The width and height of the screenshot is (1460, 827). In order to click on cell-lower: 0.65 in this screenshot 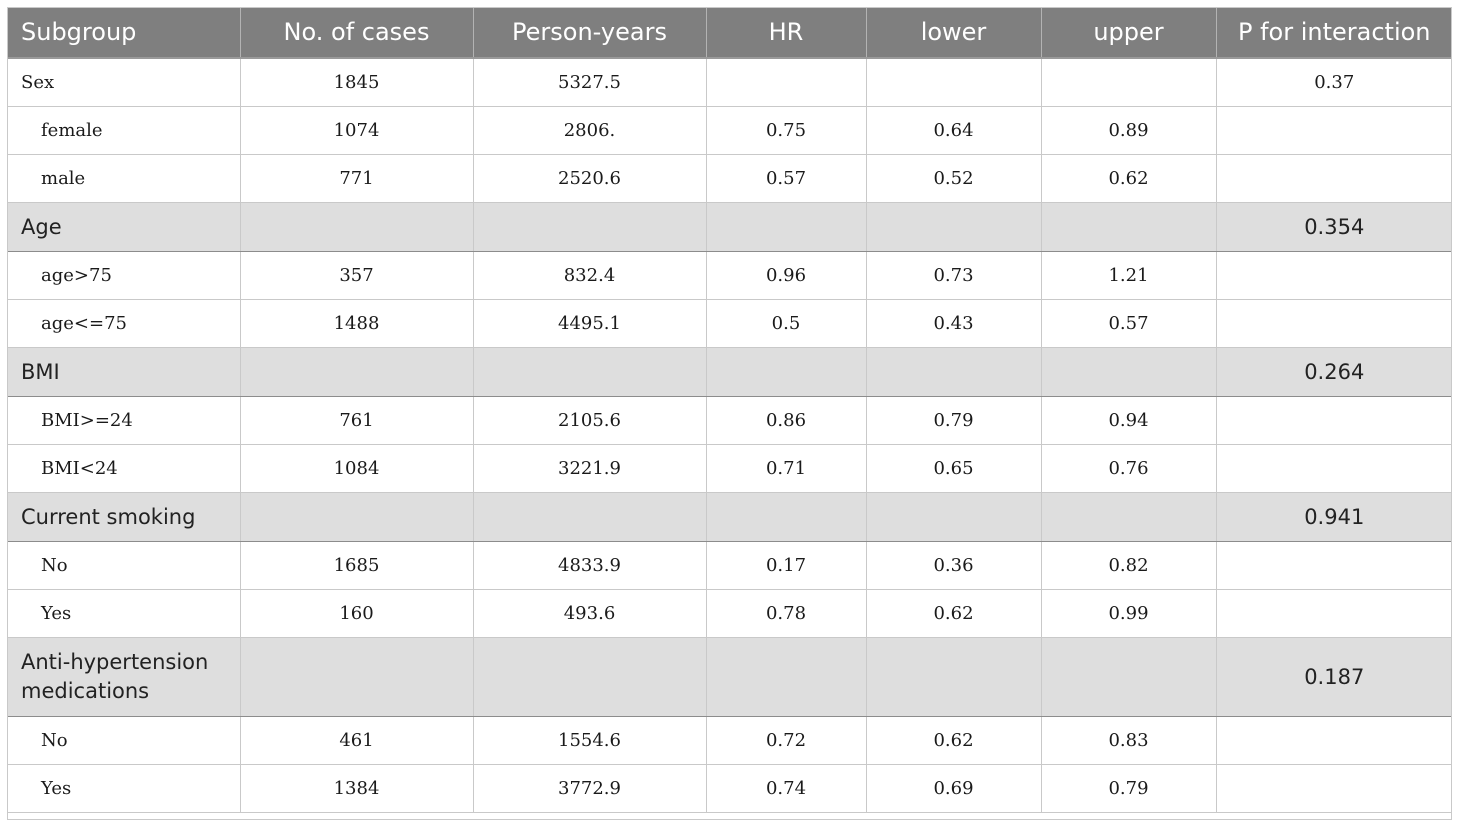, I will do `click(954, 468)`.